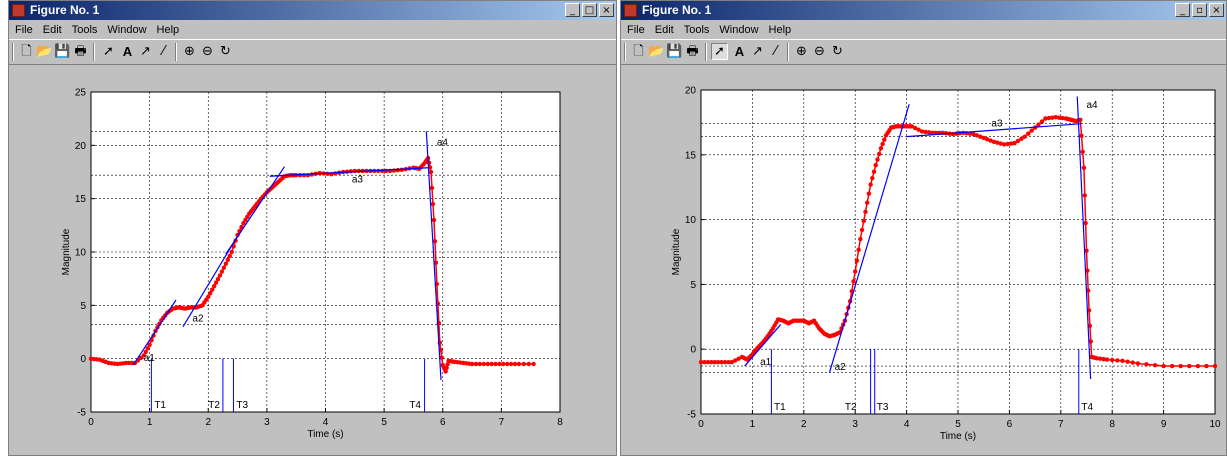  What do you see at coordinates (312, 52) in the screenshot?
I see `toolbar: 🗋 📂 💾 🖶 ➚ A ↗ ⁄ ⊕ ⊖ ↻` at bounding box center [312, 52].